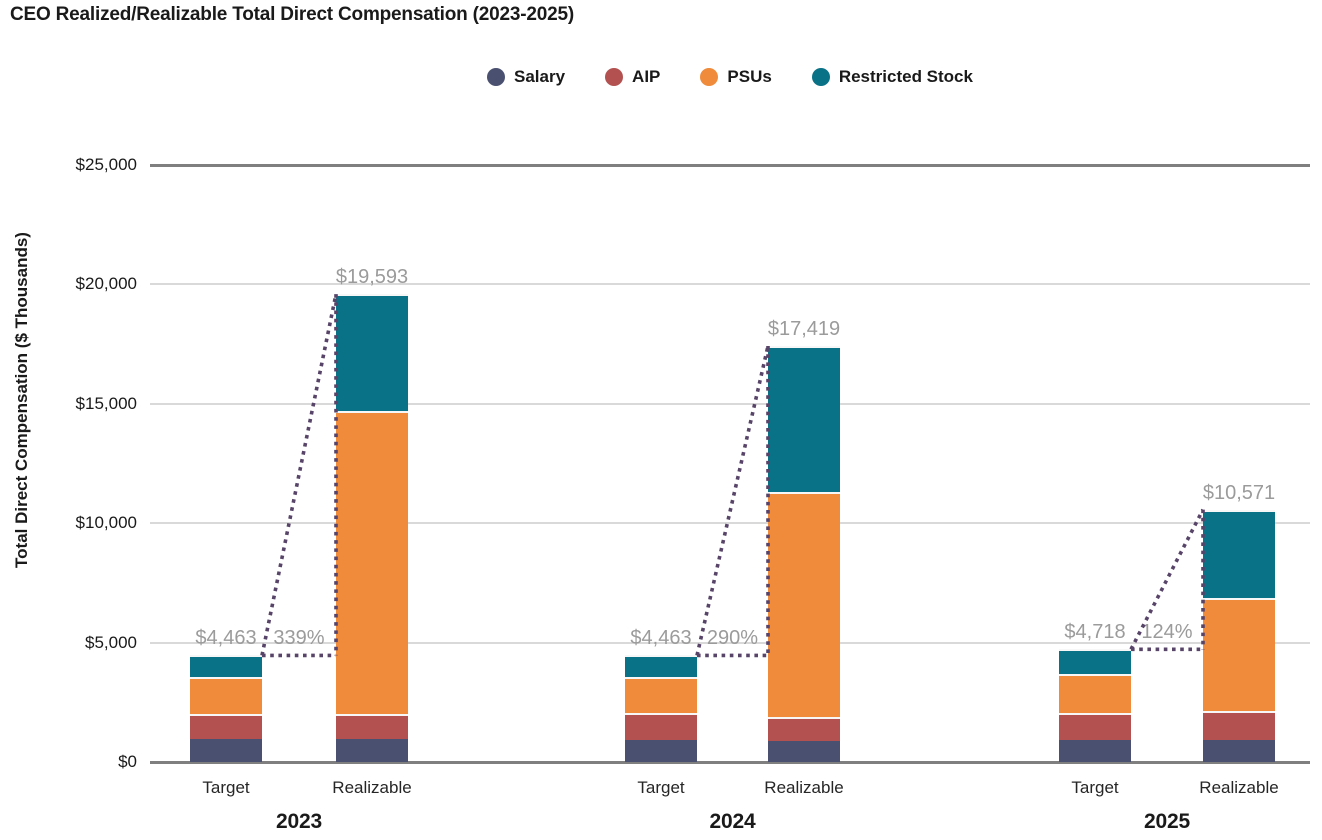 The width and height of the screenshot is (1322, 840). What do you see at coordinates (226, 787) in the screenshot?
I see `x-label-2023-target: Target` at bounding box center [226, 787].